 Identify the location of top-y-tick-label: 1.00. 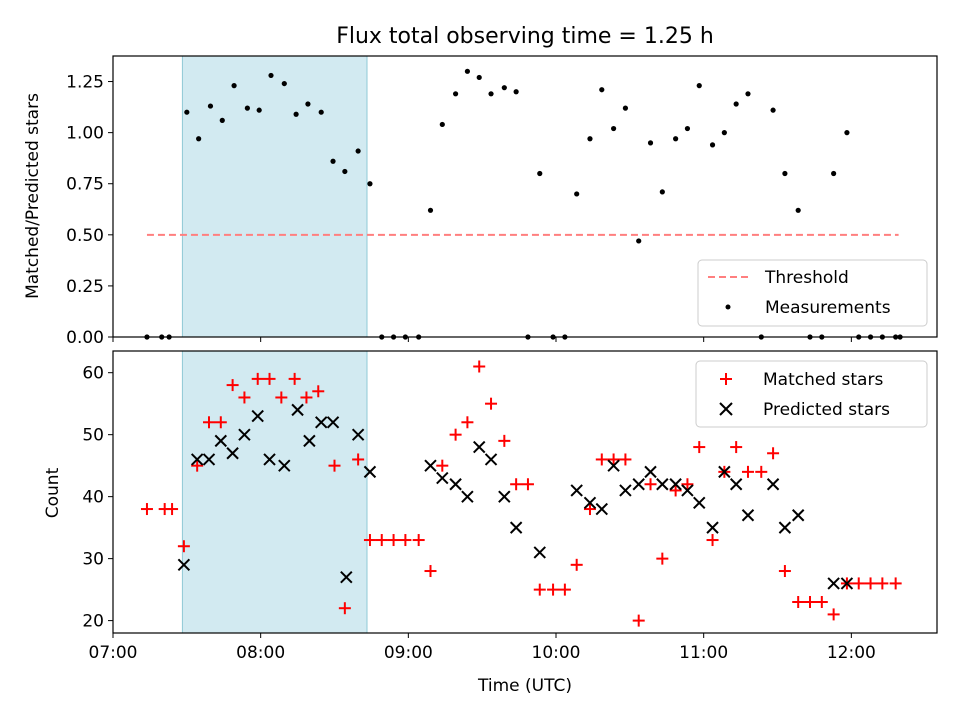
(85, 134).